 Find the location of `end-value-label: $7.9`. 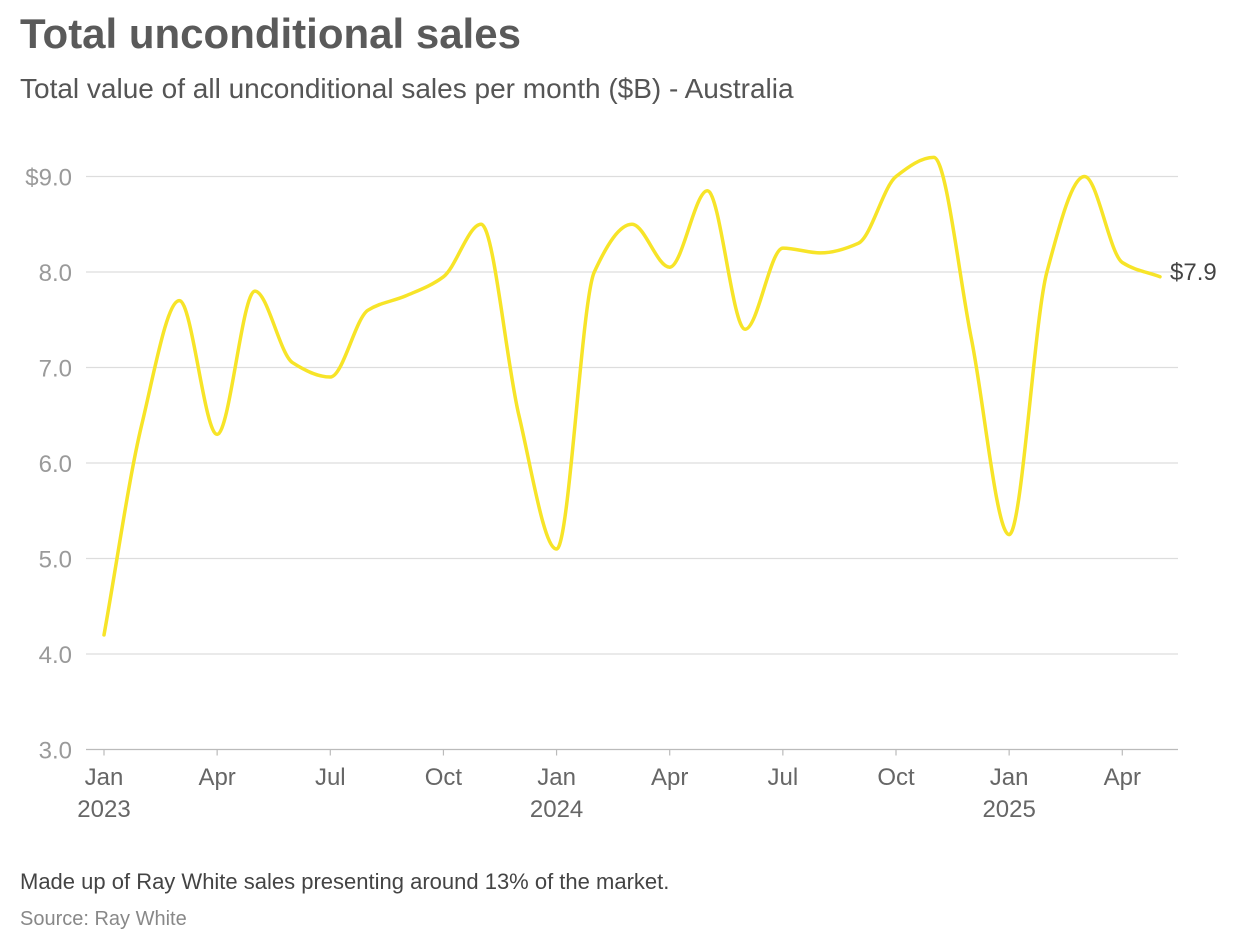

end-value-label: $7.9 is located at coordinates (1193, 272).